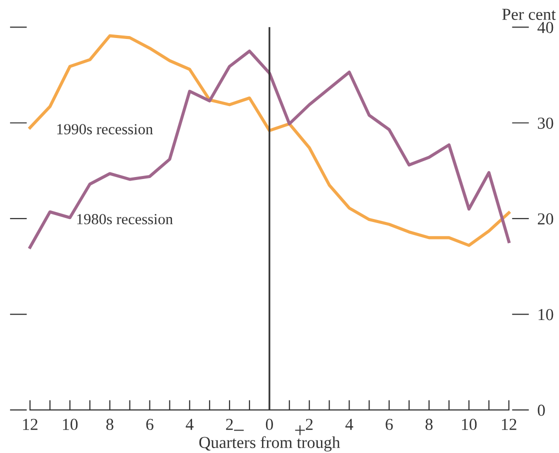 The width and height of the screenshot is (559, 453). Describe the element at coordinates (125, 219) in the screenshot. I see `series-label: 1980s recession` at that location.